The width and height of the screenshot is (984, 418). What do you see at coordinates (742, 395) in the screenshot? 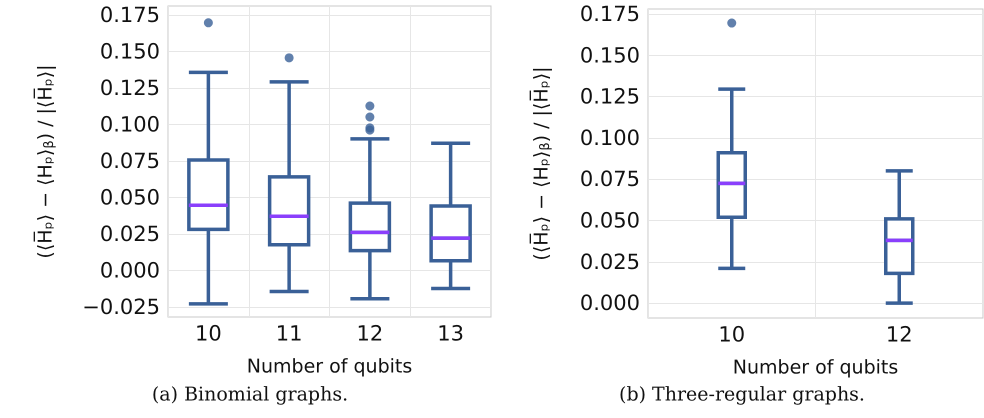
I see `text: (b) Three-regular graphs.` at bounding box center [742, 395].